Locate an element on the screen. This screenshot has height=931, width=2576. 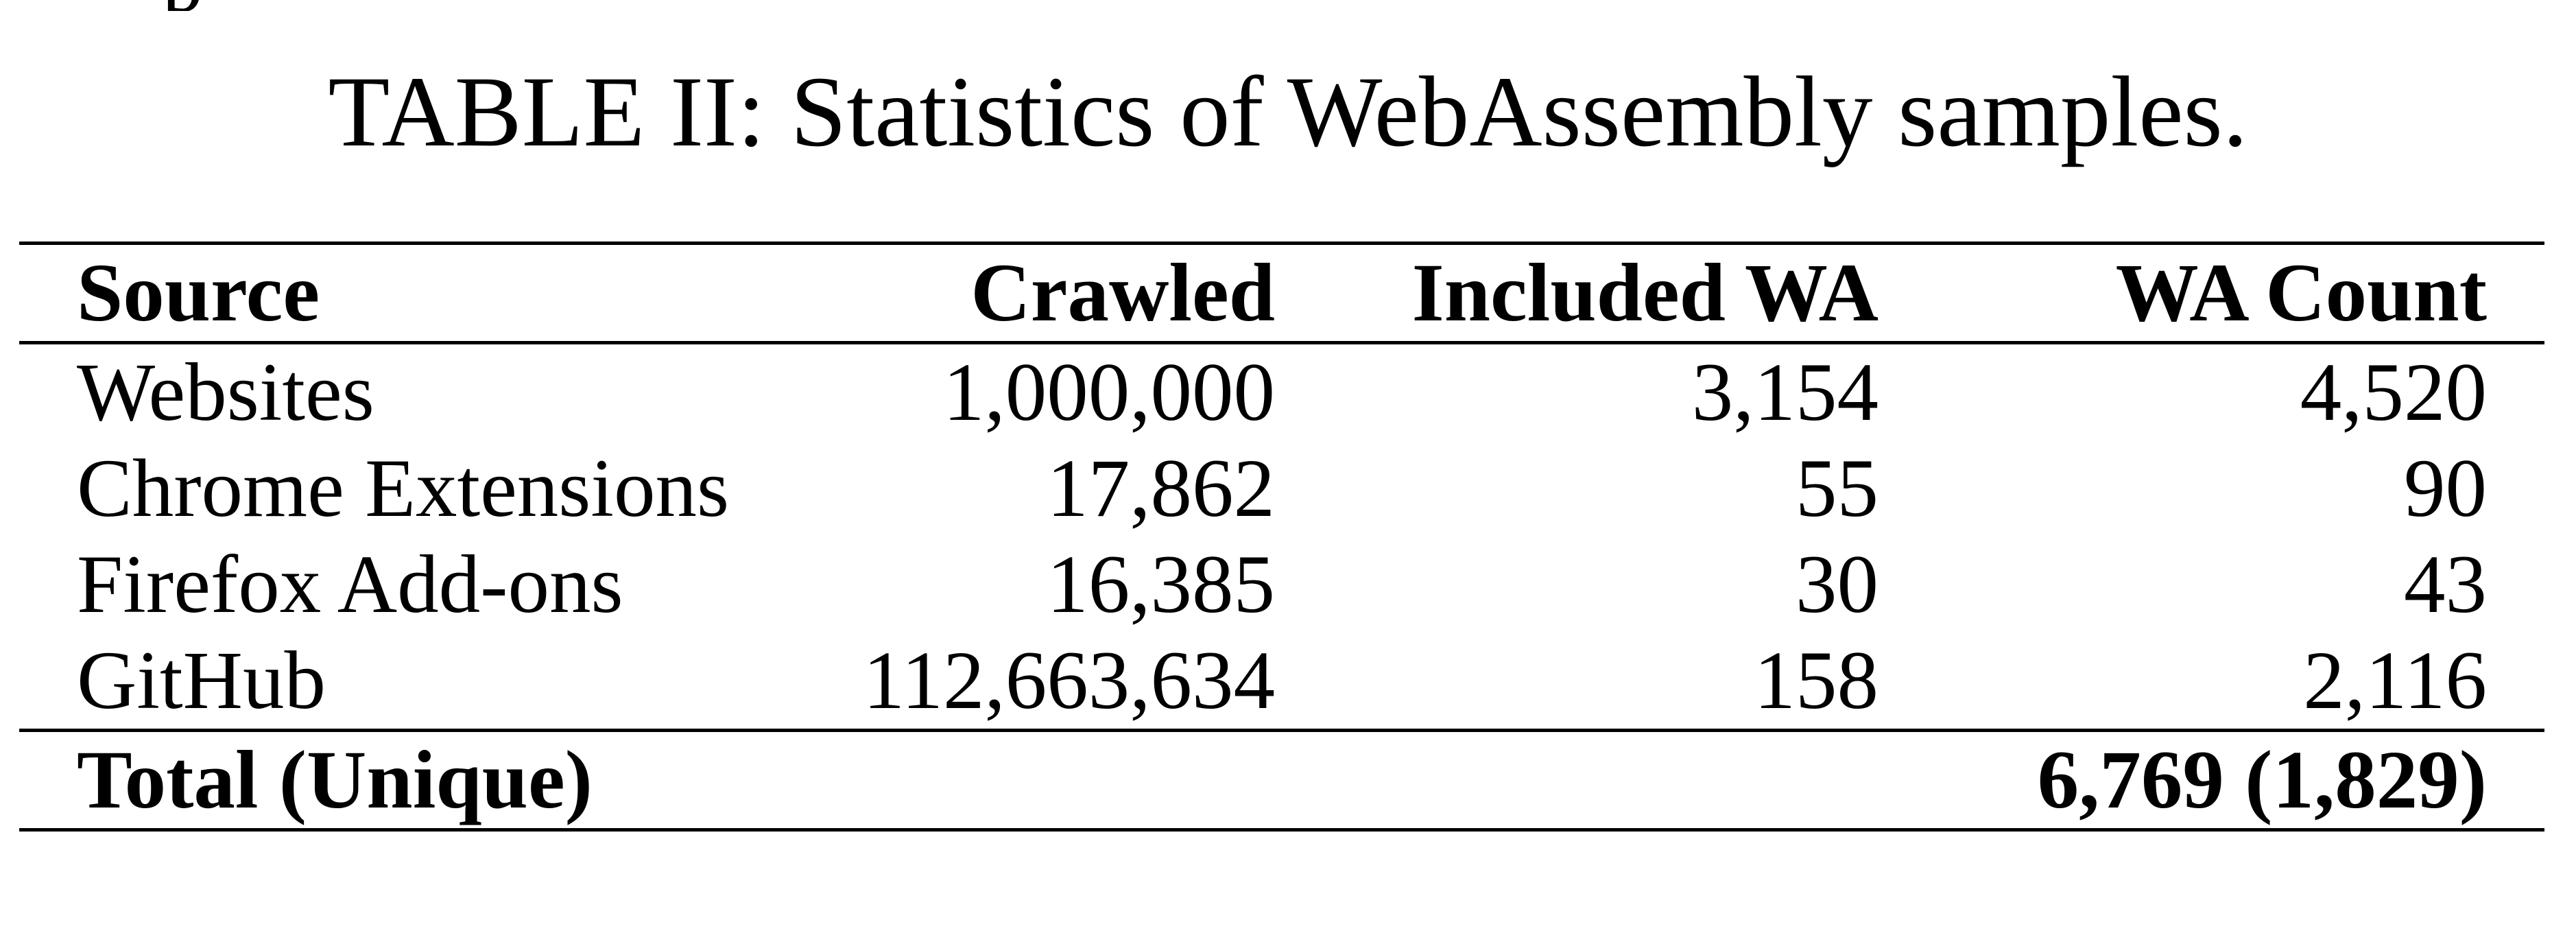
cell-source: Firefox Add-ons is located at coordinates (350, 585).